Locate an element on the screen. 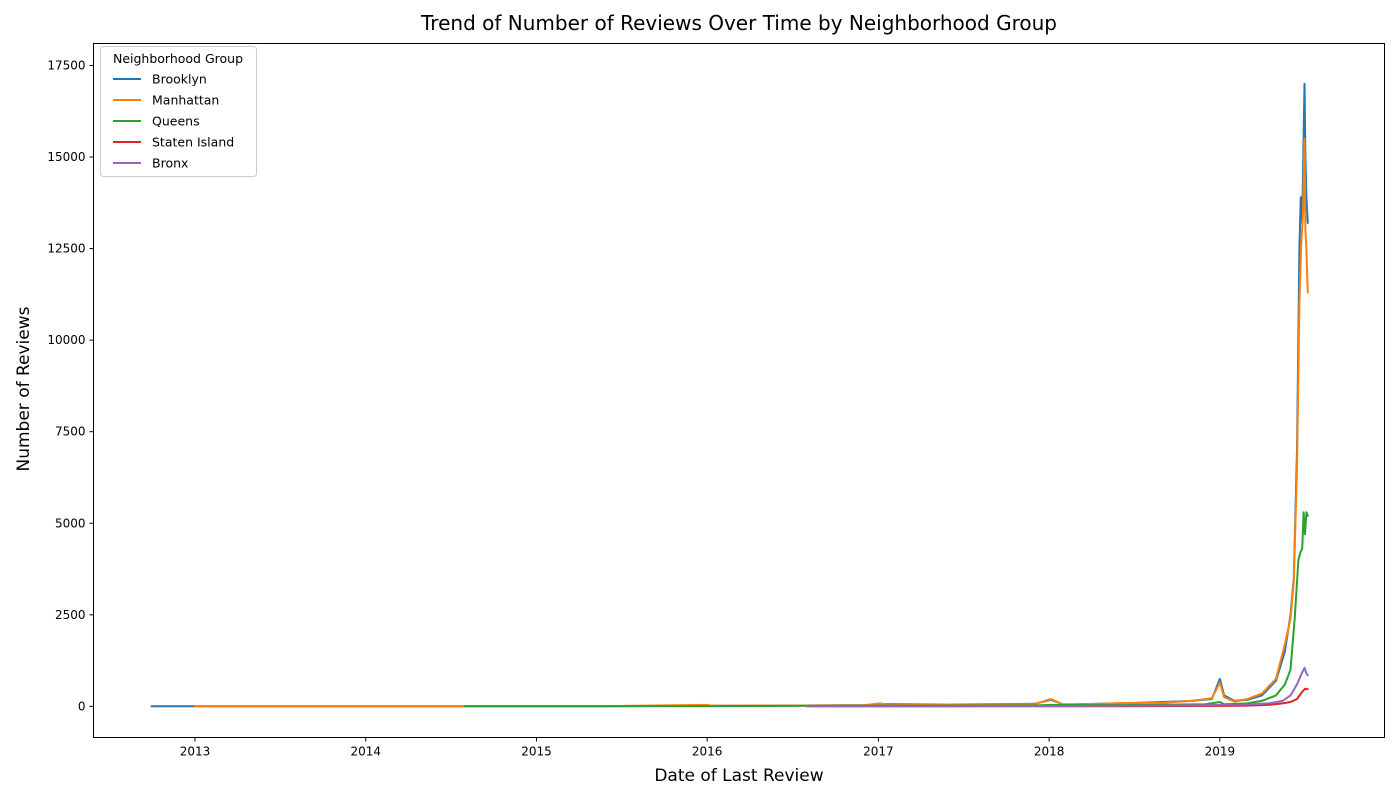 The width and height of the screenshot is (1400, 800). y-axis-label: Number of Reviews is located at coordinates (24, 388).